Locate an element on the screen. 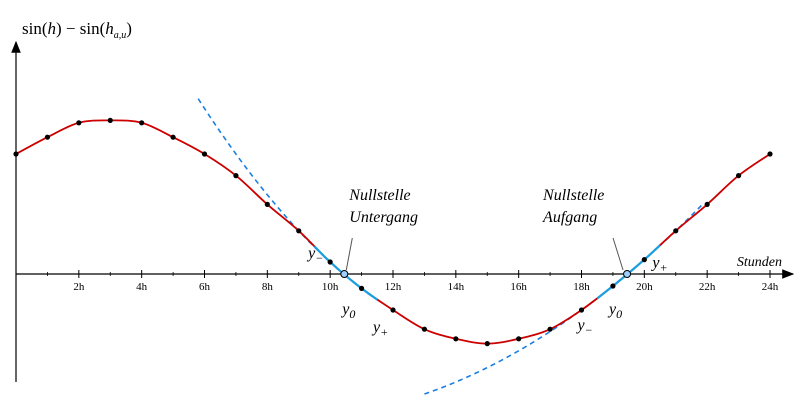  x-tick-label: 12h is located at coordinates (393, 287).